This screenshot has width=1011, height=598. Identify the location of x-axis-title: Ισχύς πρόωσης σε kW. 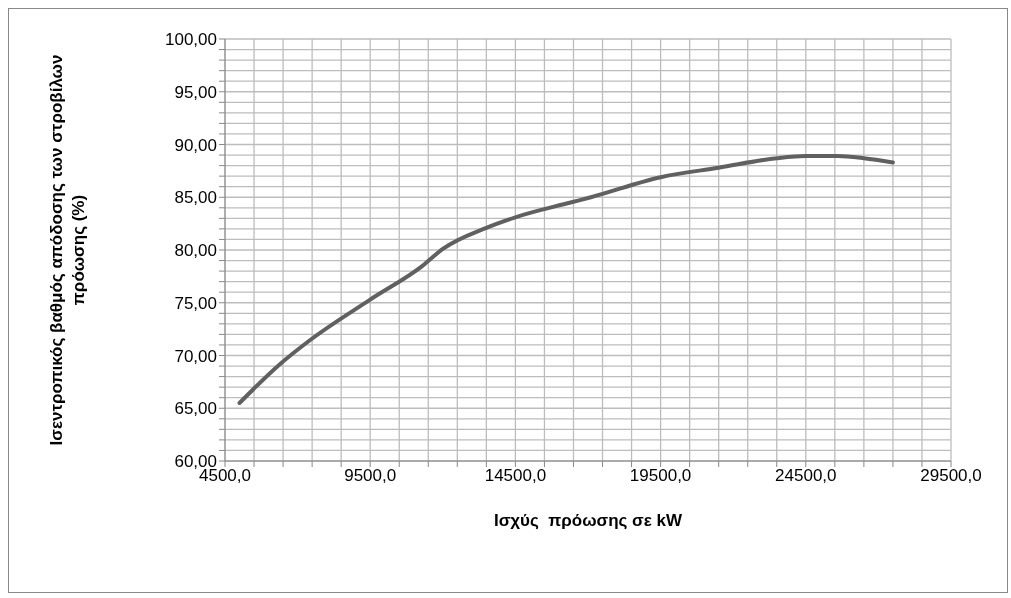
(588, 521).